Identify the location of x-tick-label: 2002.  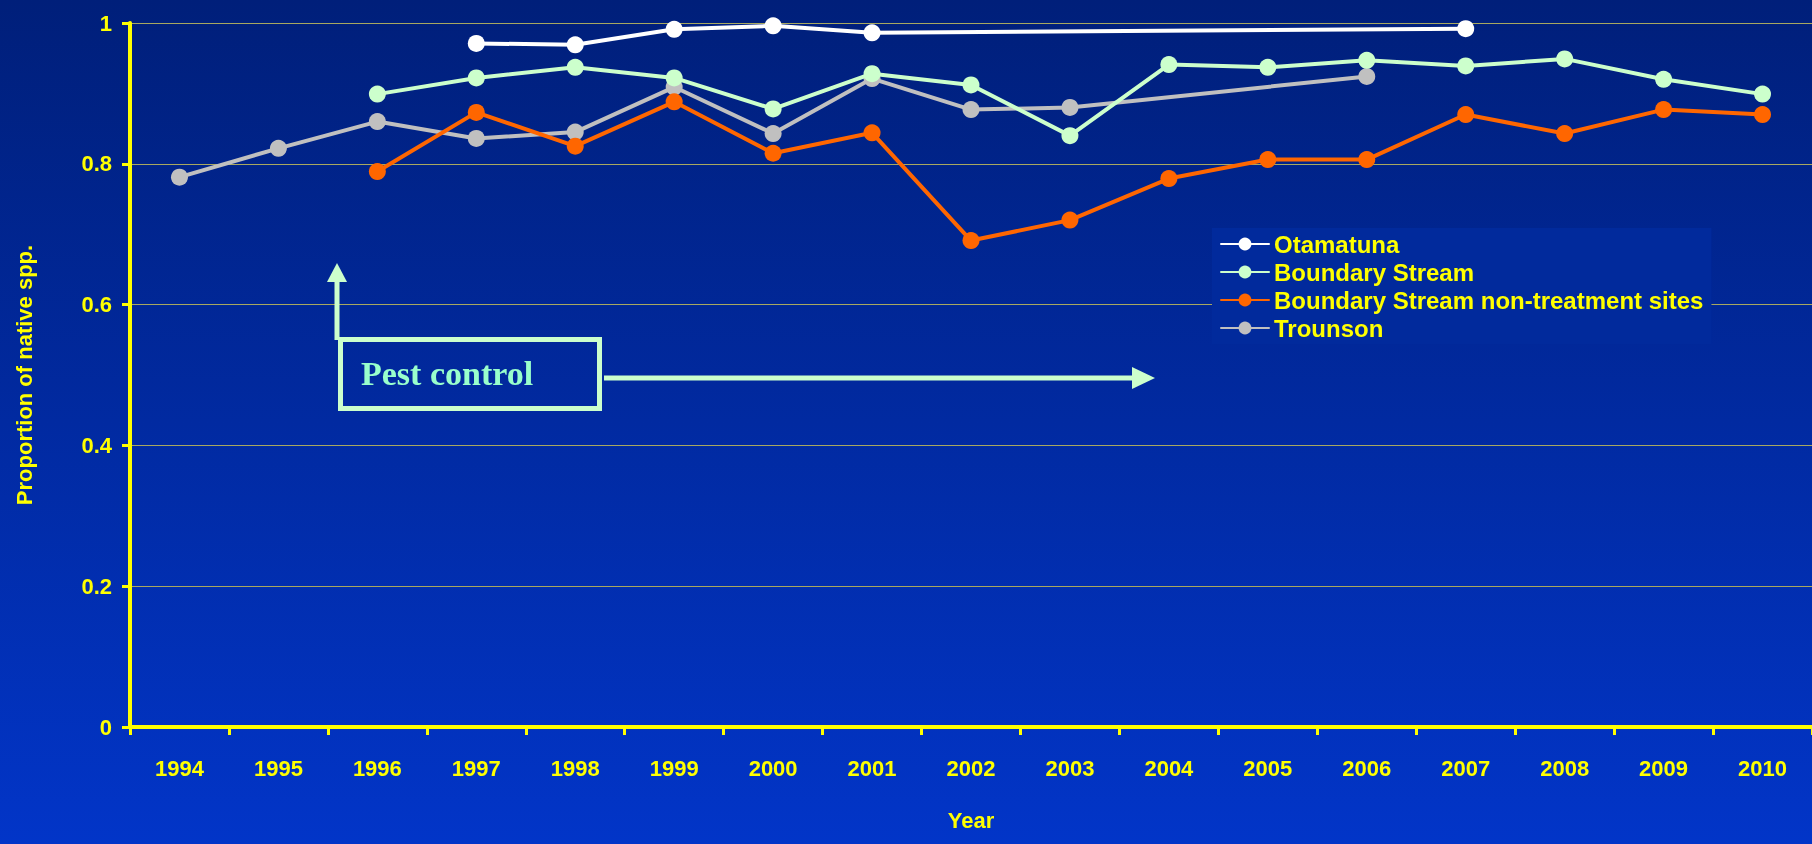
(971, 768).